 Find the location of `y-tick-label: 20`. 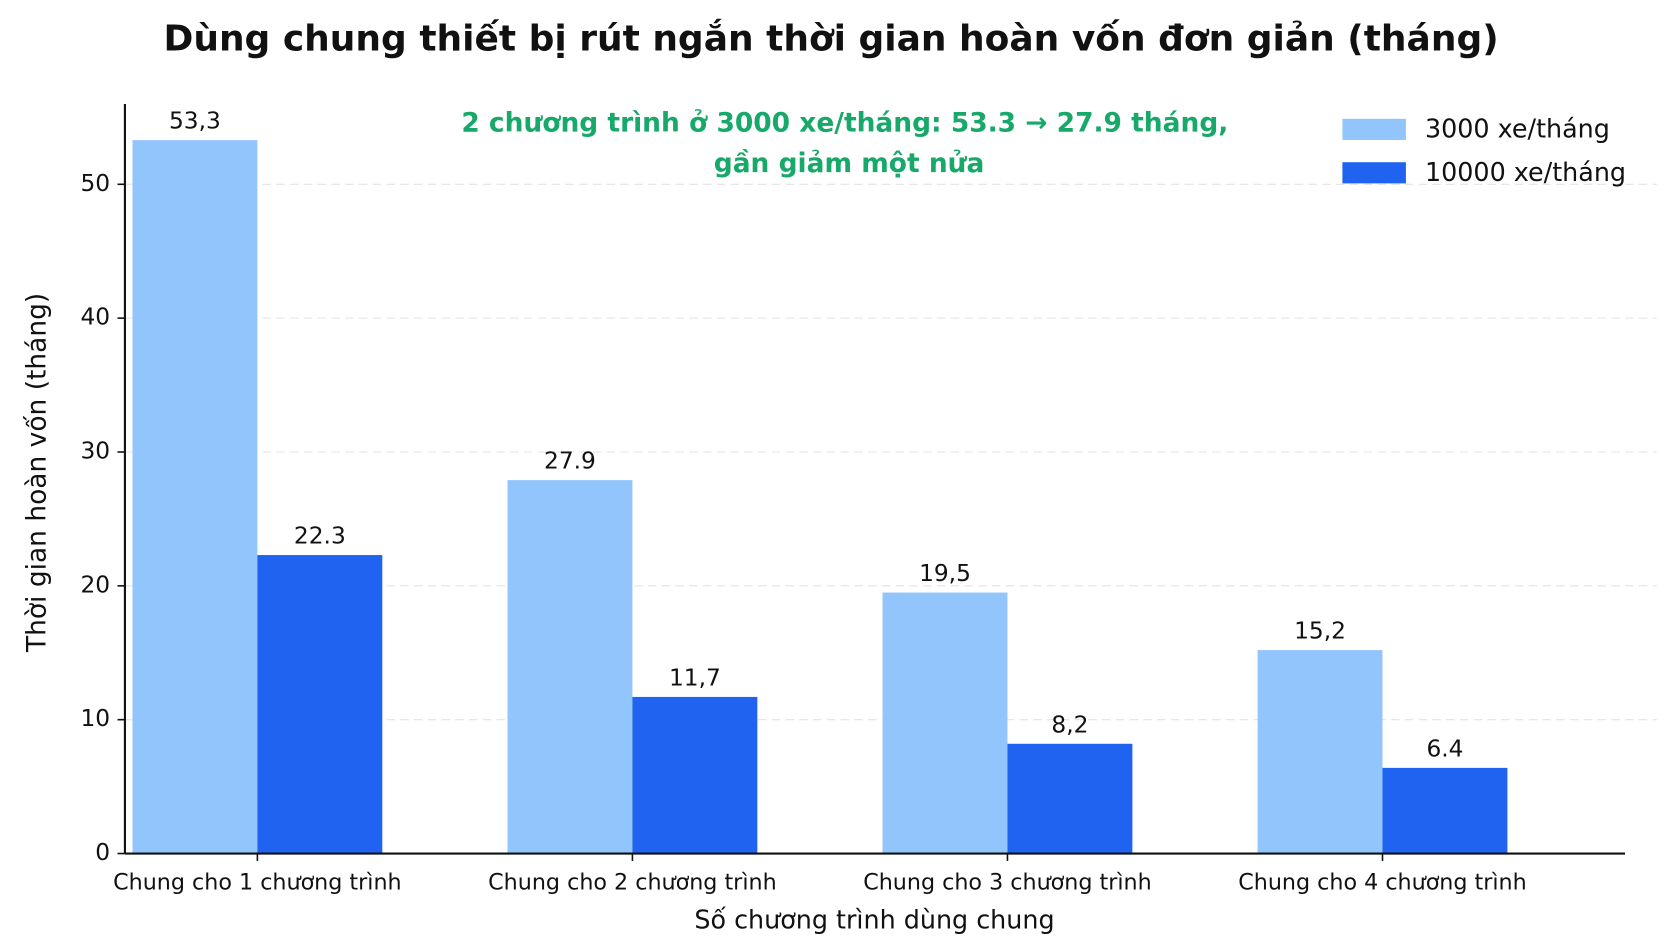

y-tick-label: 20 is located at coordinates (95, 584).